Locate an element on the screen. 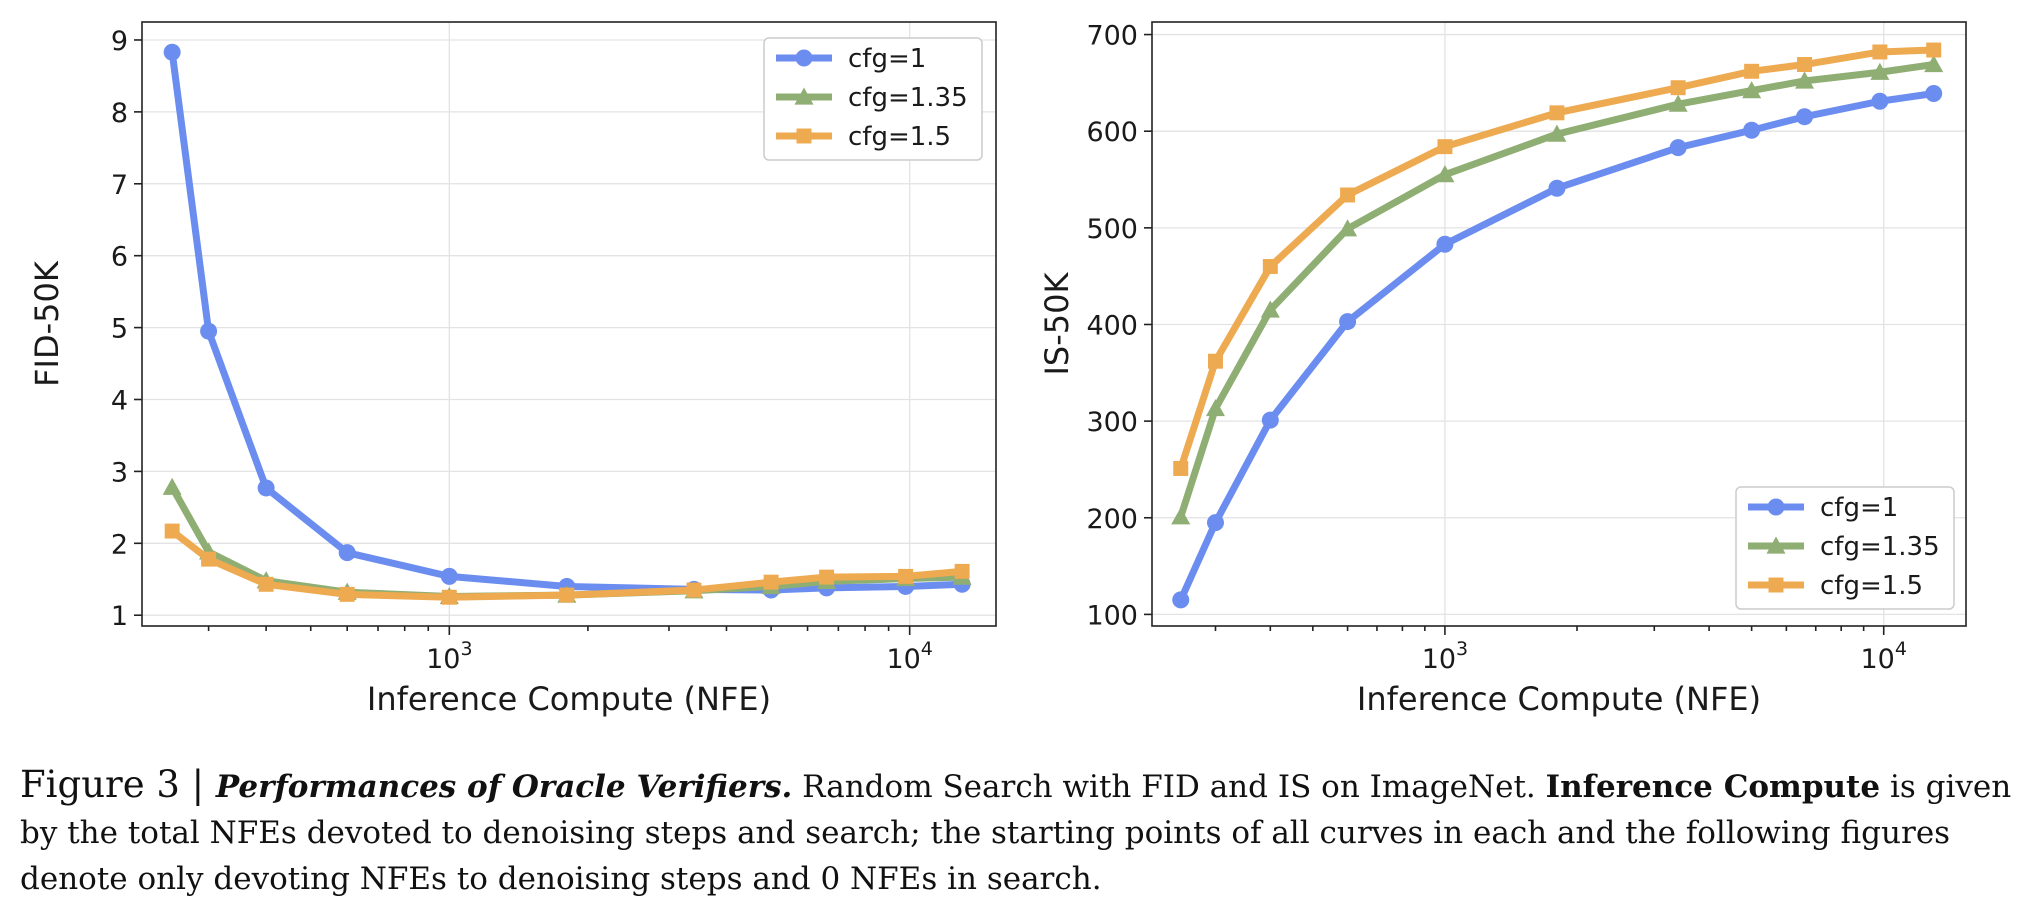  y-tick-label: 100 is located at coordinates (1112, 615).